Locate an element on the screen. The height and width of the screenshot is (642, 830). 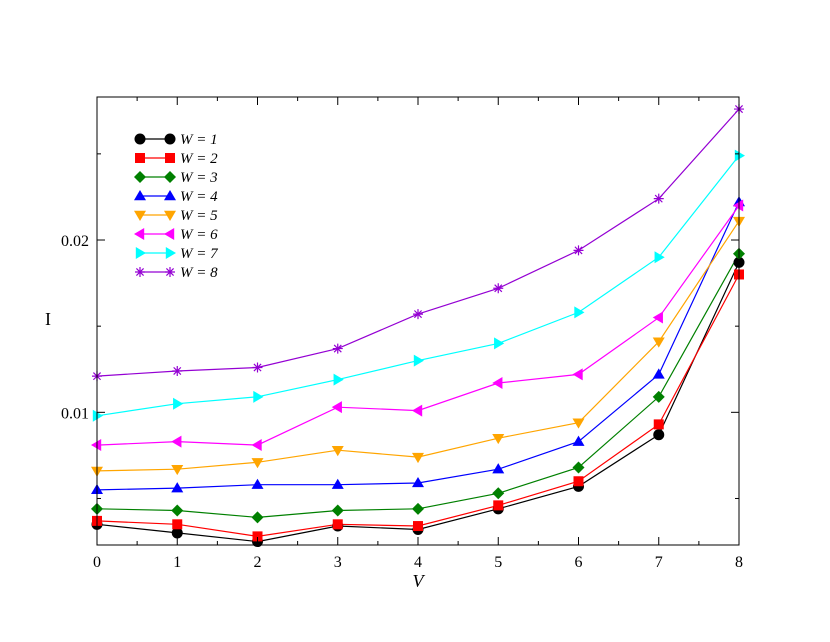
legend: W = 1 W = 2 W = 3 W = 4 W = 5 W = 6 W = 7 W = 8 is located at coordinates (176, 206).